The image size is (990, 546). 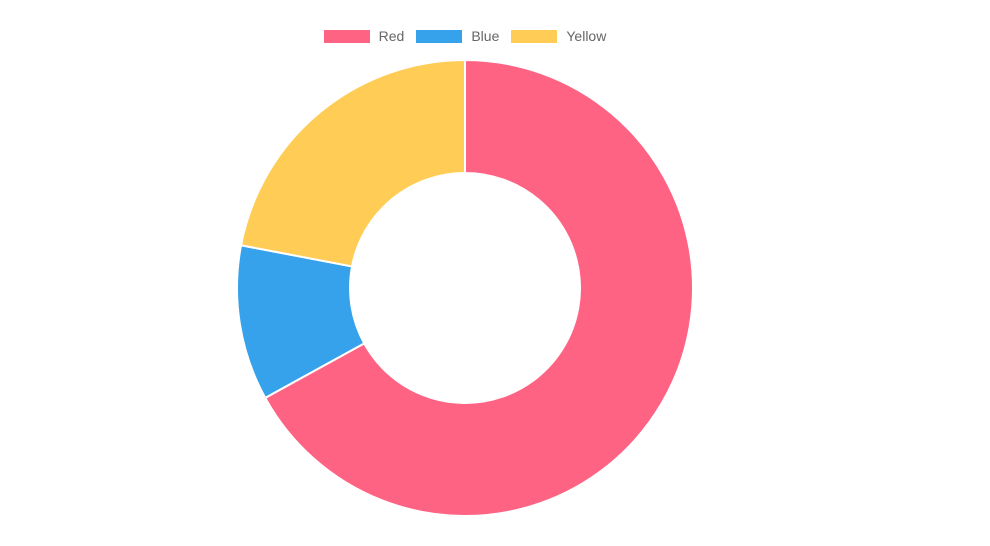 I want to click on chart-legend: Red Blue Yellow, so click(x=465, y=36).